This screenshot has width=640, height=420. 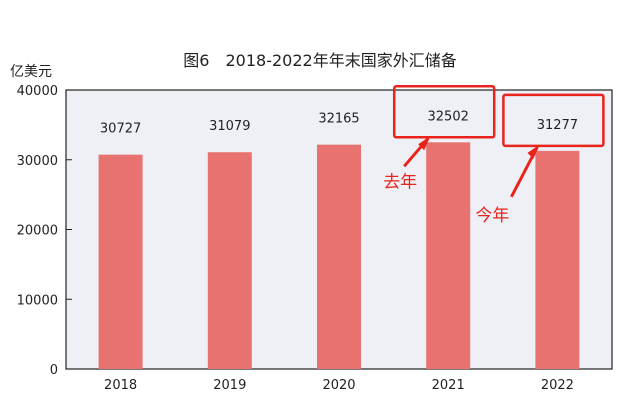 I want to click on y-tick-label: 40000, so click(x=37, y=91).